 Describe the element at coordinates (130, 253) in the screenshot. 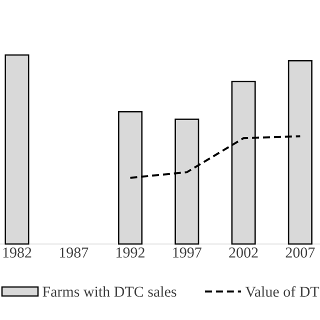

I see `x-tick-label: 1992` at that location.